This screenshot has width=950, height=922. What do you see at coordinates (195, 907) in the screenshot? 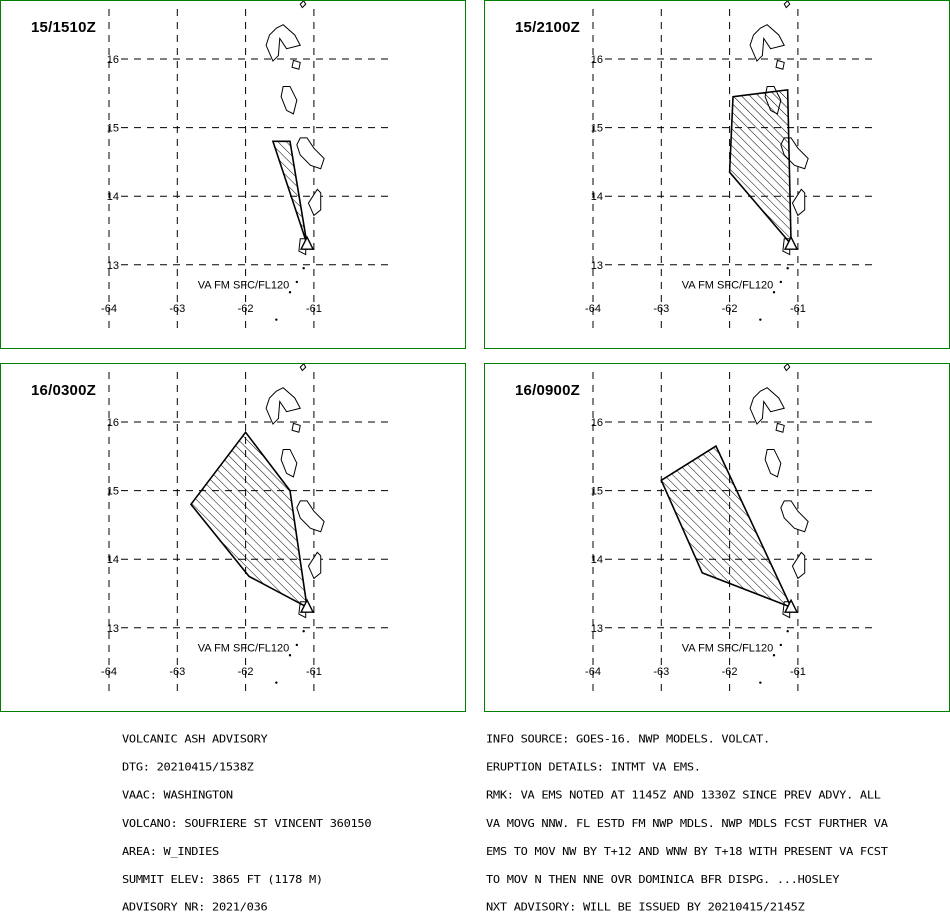
I see `advisory-line: ADVISORY NR: 2021/036` at bounding box center [195, 907].